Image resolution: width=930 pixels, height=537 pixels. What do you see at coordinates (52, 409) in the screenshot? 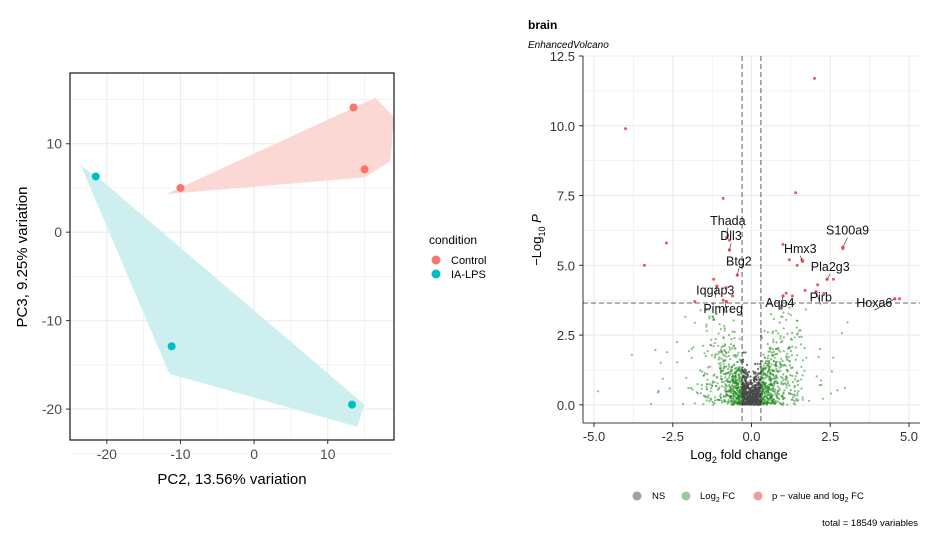
I see `pca-y-tick-label: -20` at bounding box center [52, 409].